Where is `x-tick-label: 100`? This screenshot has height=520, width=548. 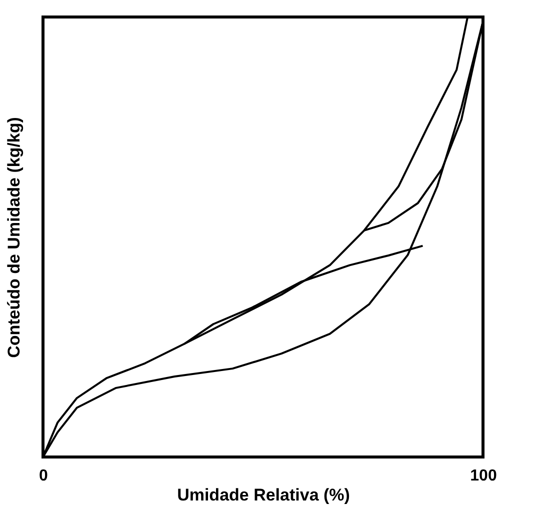
x-tick-label: 100 is located at coordinates (483, 476).